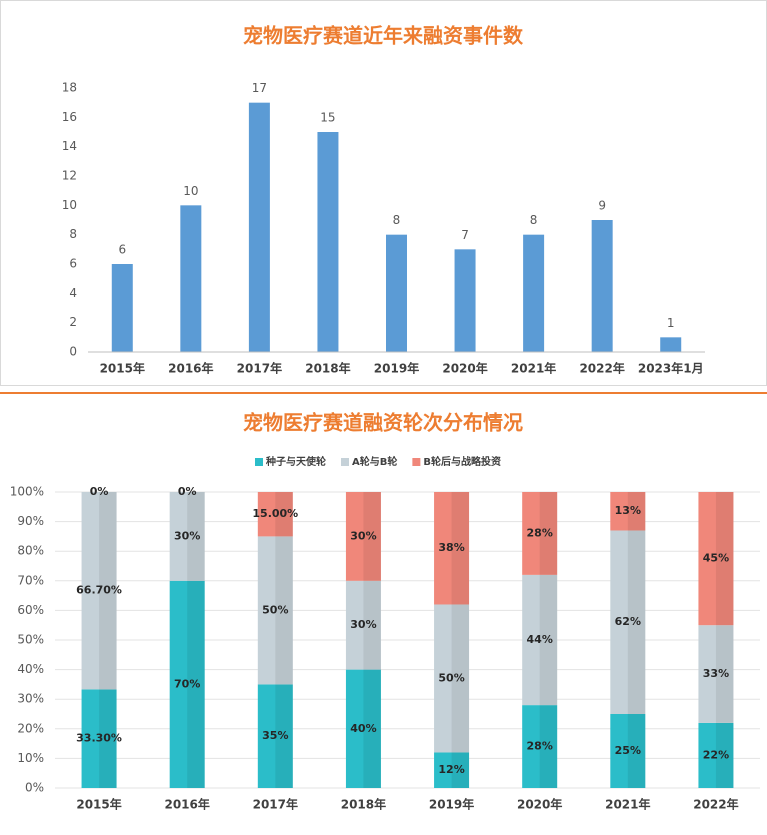 This screenshot has width=767, height=835. Describe the element at coordinates (69, 88) in the screenshot. I see `y-tick-label: 18` at that location.